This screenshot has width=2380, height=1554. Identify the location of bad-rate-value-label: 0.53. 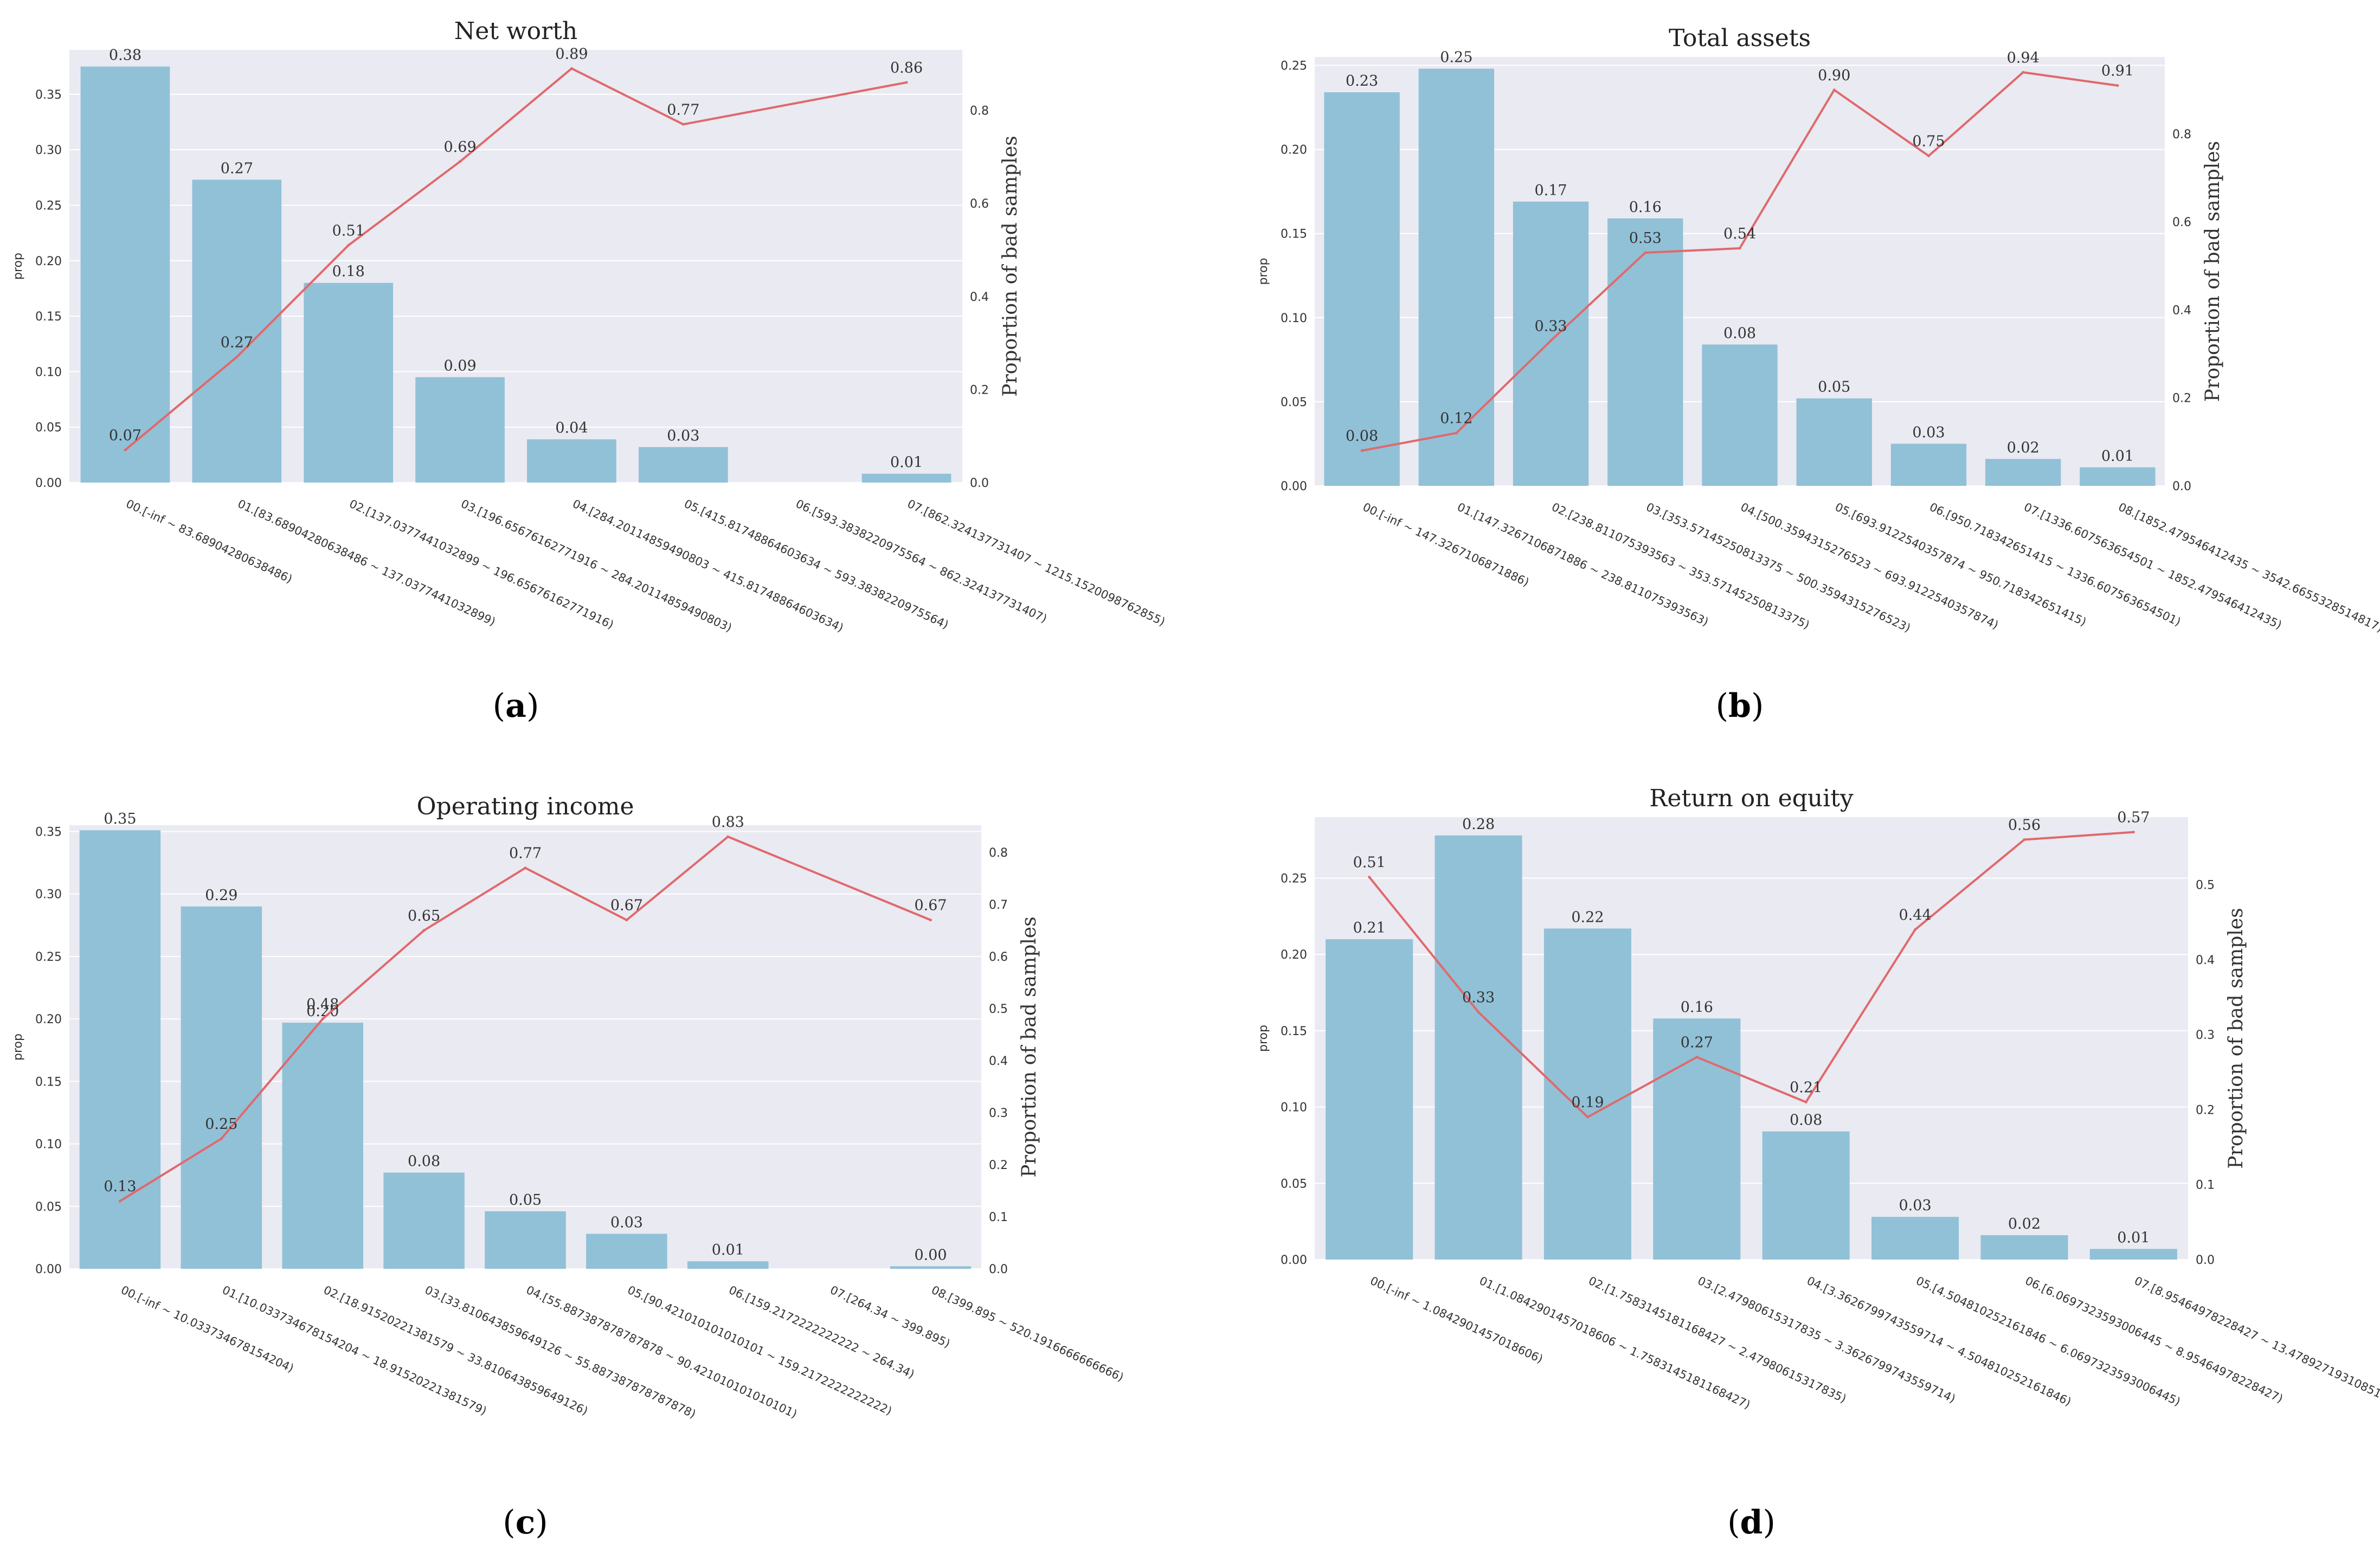
(1646, 238).